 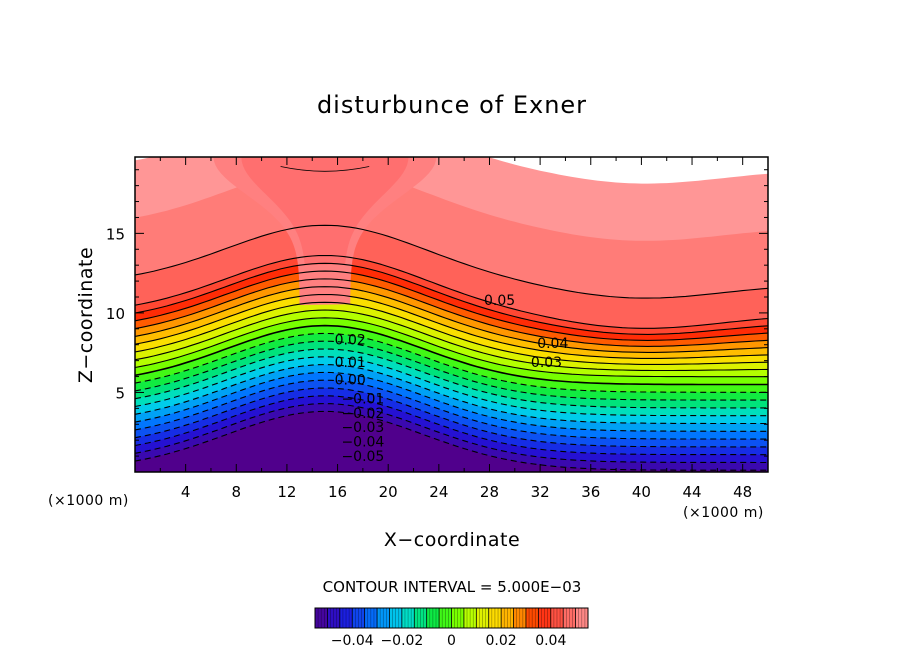 What do you see at coordinates (86, 315) in the screenshot?
I see `y-axis-label: Z−coordinate` at bounding box center [86, 315].